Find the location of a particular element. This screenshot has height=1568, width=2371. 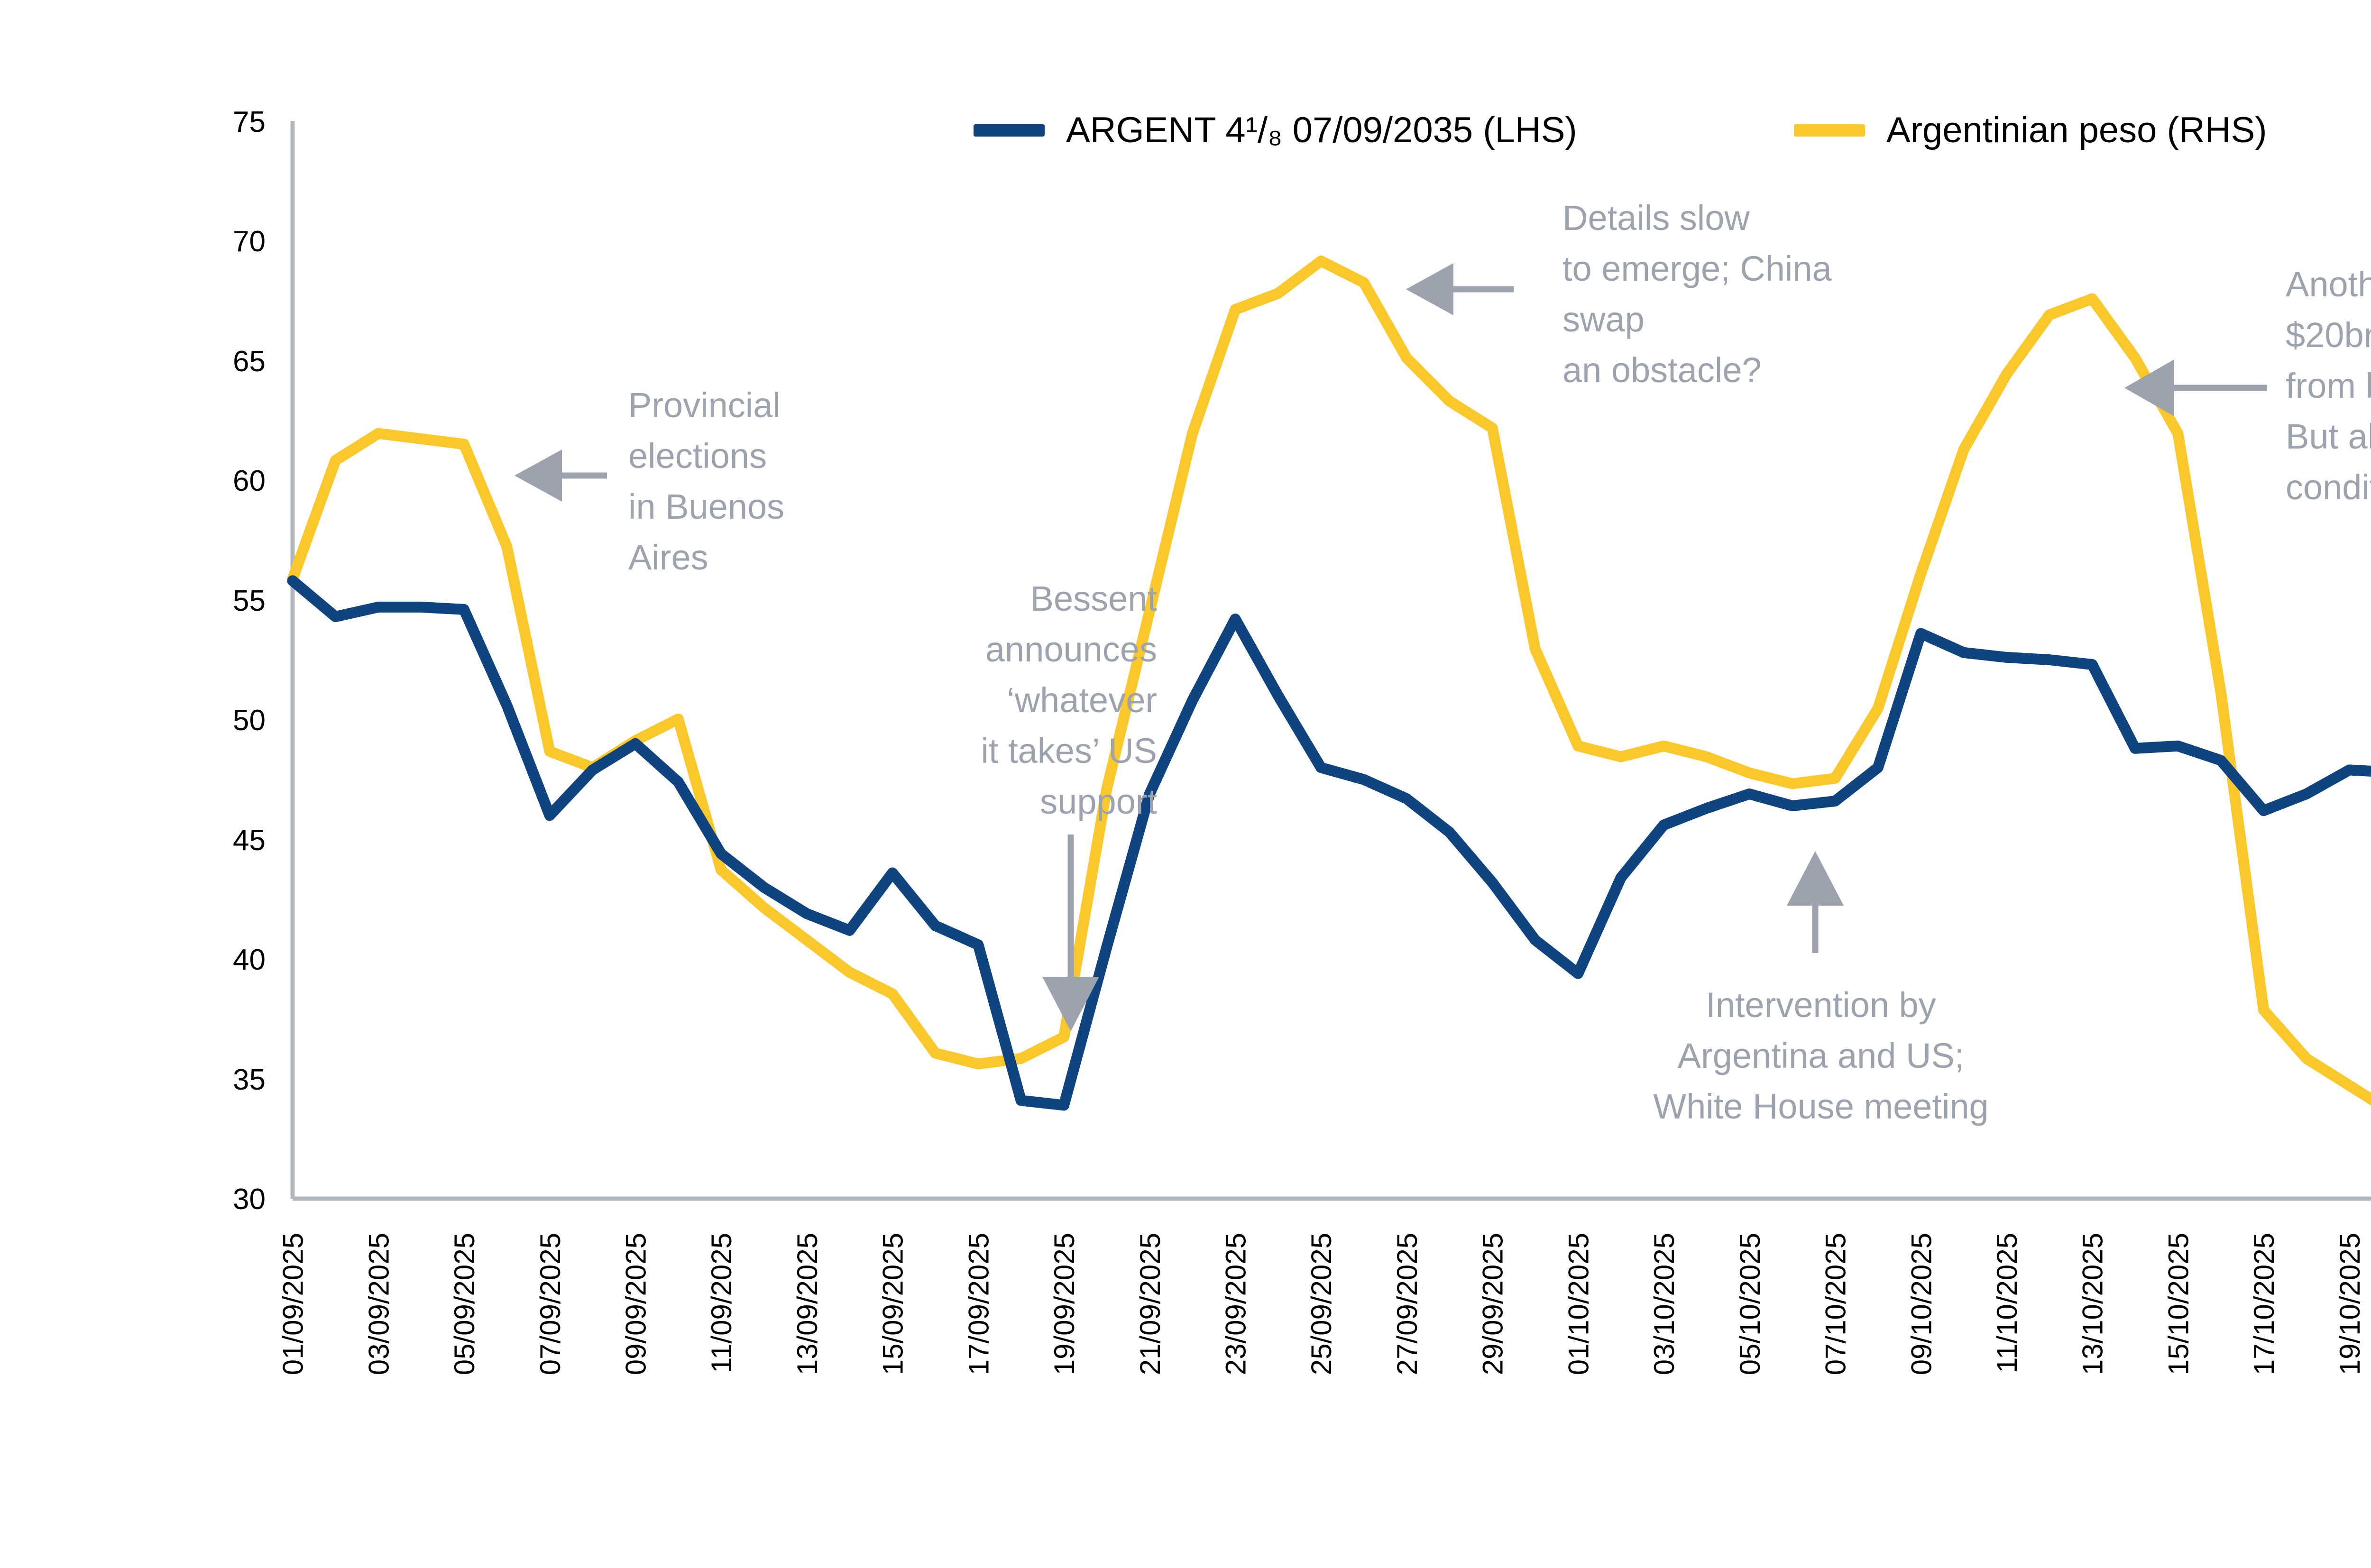

x-tick-label: 21/09/2025 is located at coordinates (1150, 1304).